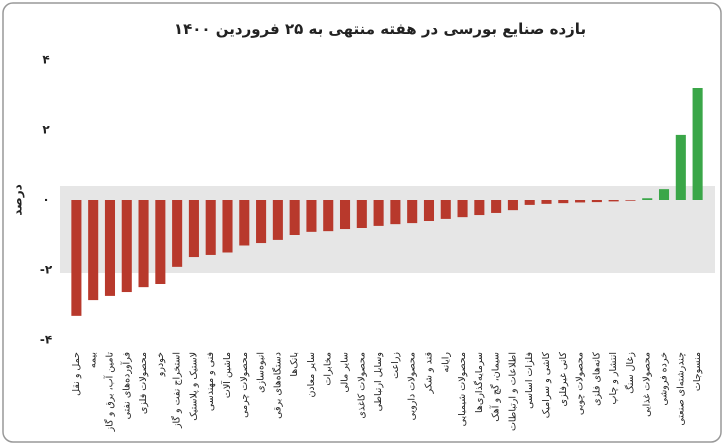 This screenshot has height=445, width=724. What do you see at coordinates (177, 390) in the screenshot?
I see `x-tick-label: استخراج نفت و گاز` at bounding box center [177, 390].